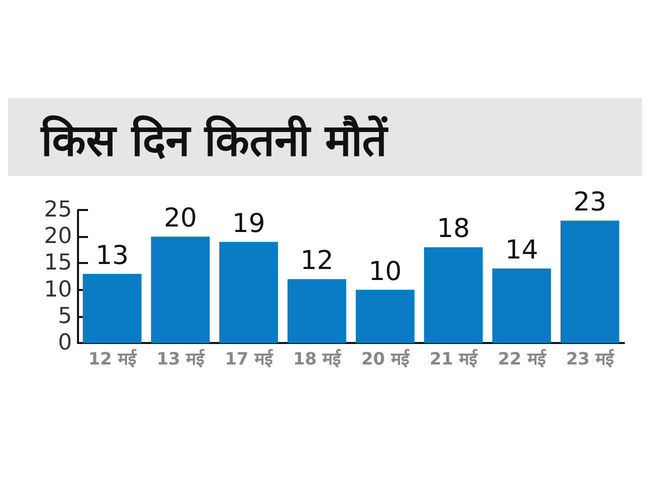  I want to click on data-label: 18, so click(453, 229).